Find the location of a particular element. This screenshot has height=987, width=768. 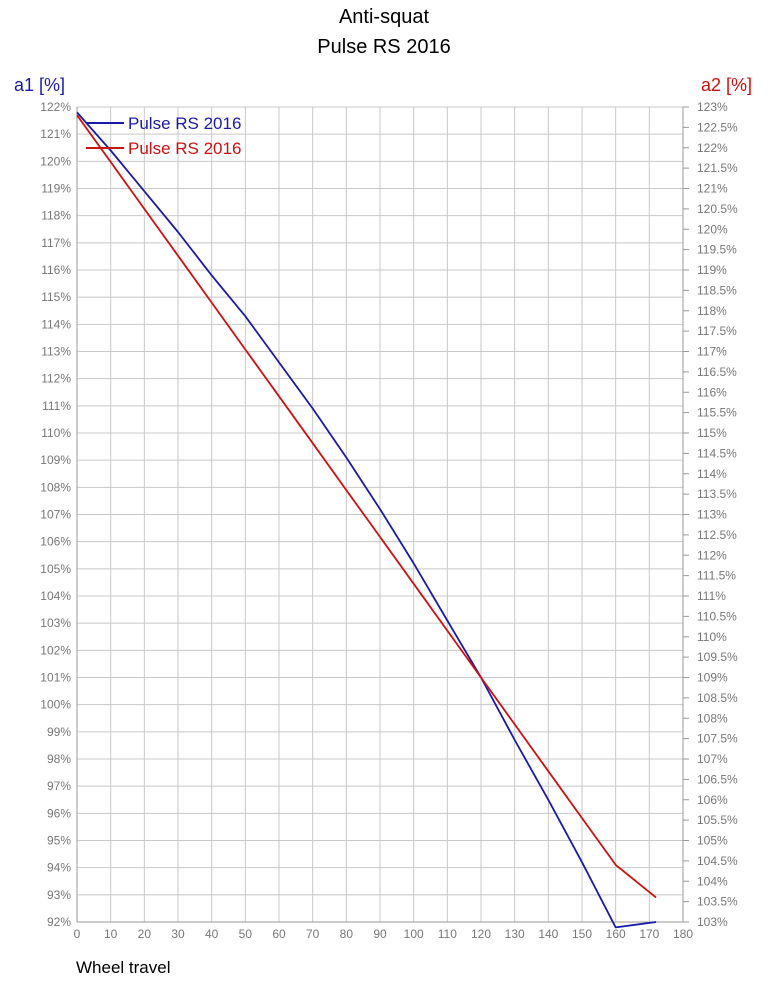

x-tick-label: 40 is located at coordinates (212, 934).